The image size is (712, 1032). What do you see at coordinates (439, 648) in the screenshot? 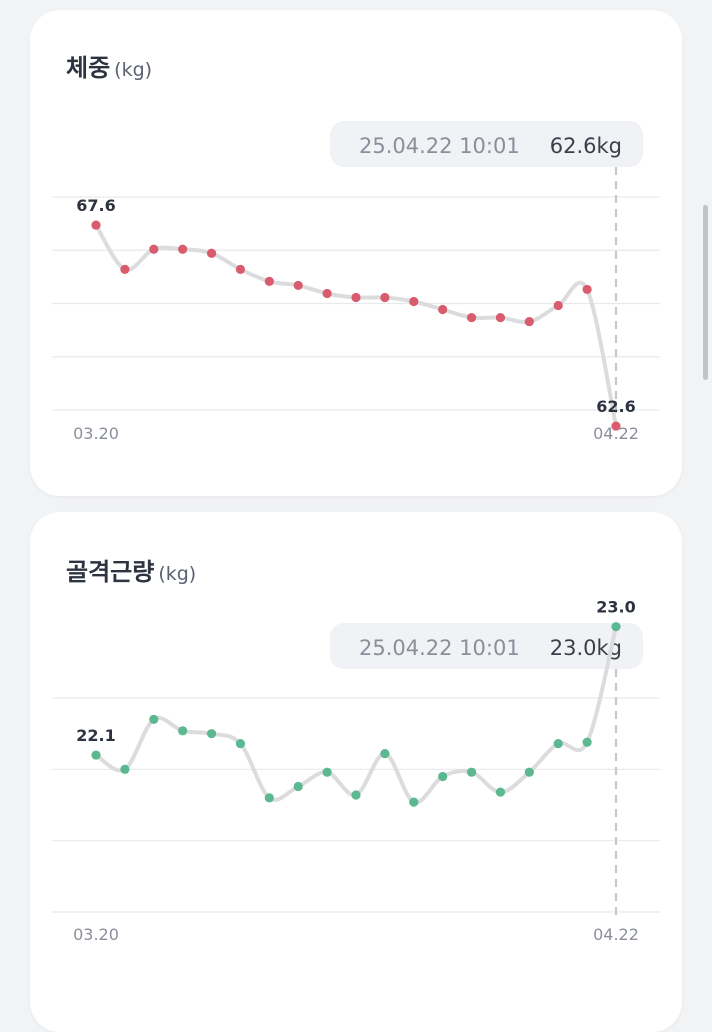
I see `skeletal-muscle-tooltip-date: 25.04.22 10:01` at bounding box center [439, 648].